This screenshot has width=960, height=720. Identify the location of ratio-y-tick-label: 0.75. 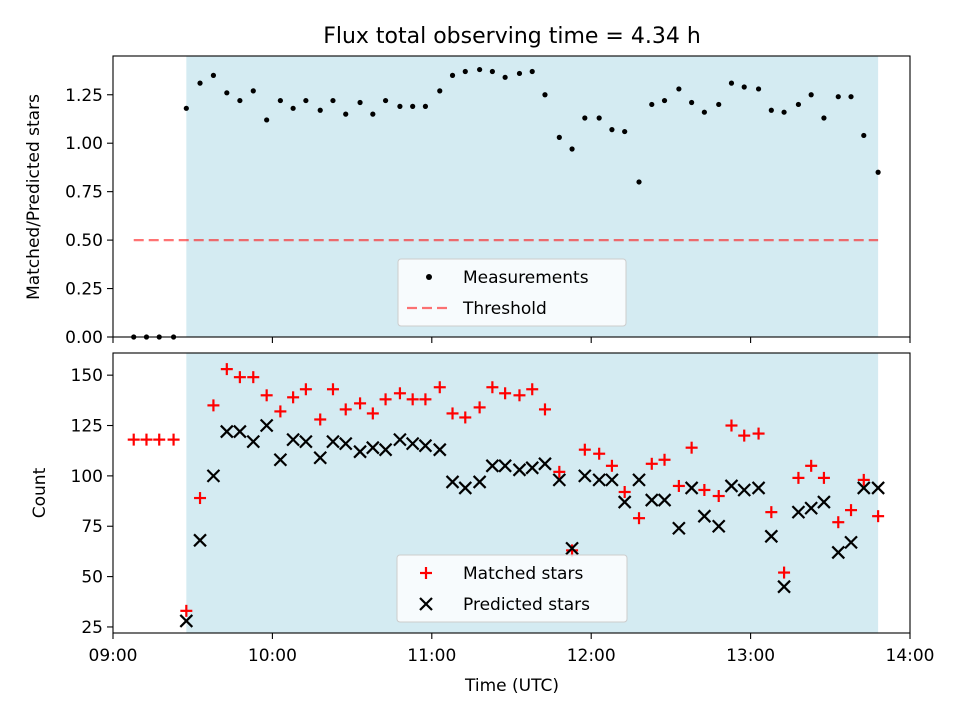
(84, 193).